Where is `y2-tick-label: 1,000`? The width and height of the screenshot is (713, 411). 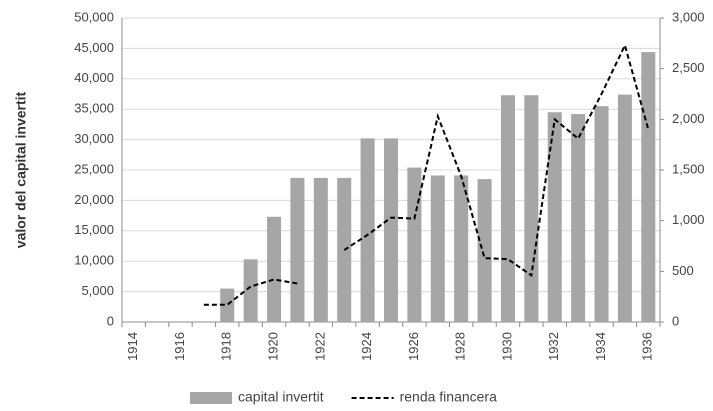
y2-tick-label: 1,000 is located at coordinates (688, 219).